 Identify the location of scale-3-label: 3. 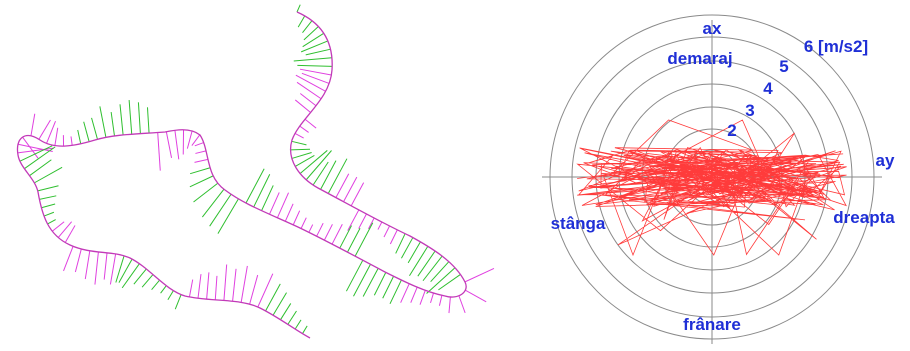
(749, 110).